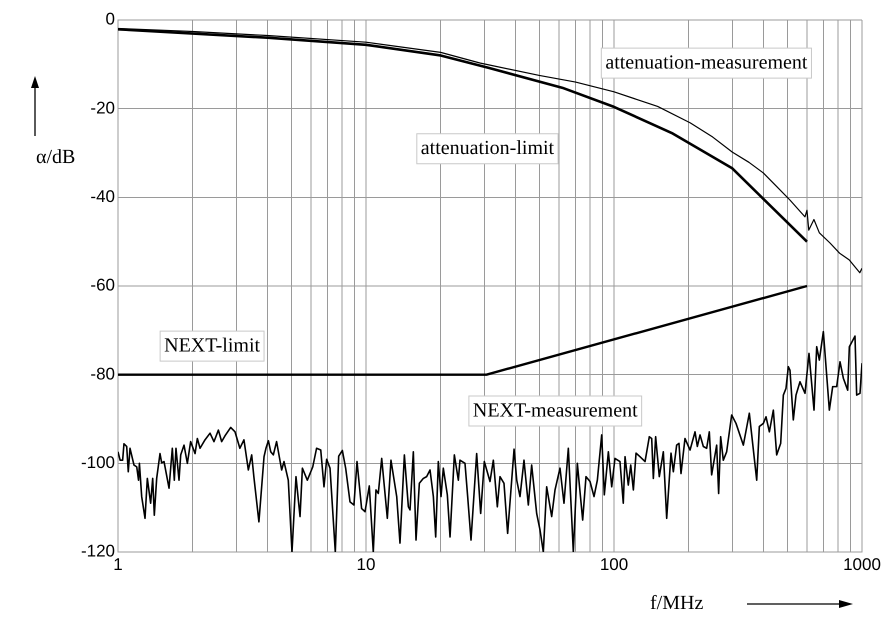 The image size is (891, 624). What do you see at coordinates (706, 62) in the screenshot?
I see `series-label: attenuation-measurement` at bounding box center [706, 62].